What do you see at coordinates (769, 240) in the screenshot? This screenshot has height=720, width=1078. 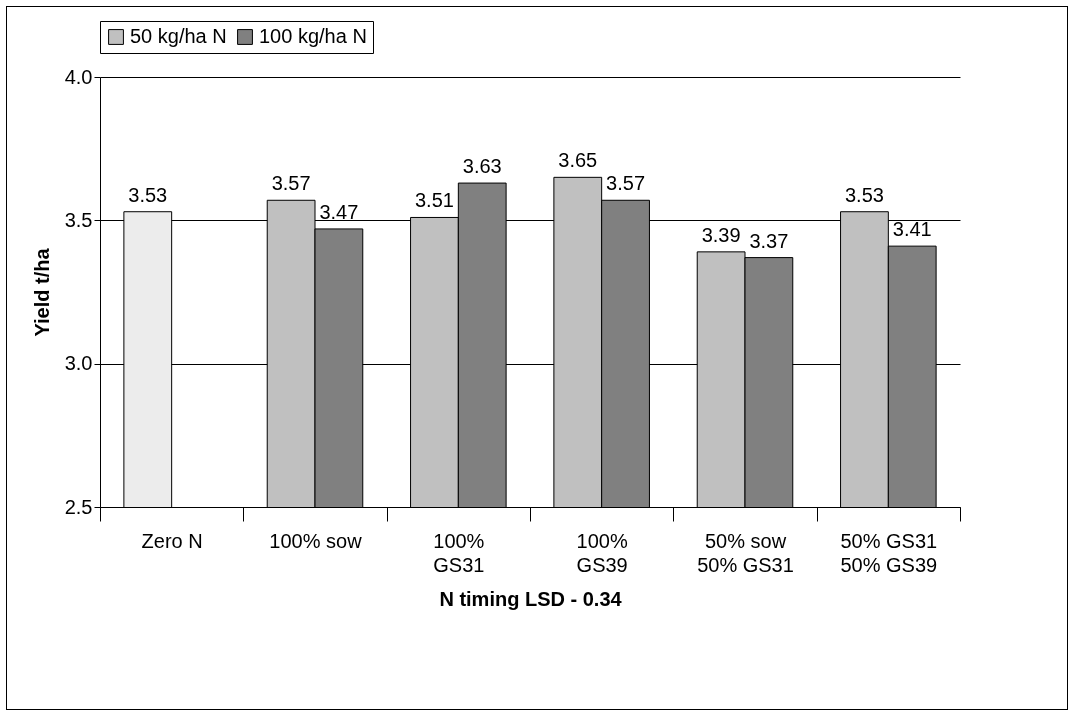 I see `data-label: 3.37` at bounding box center [769, 240].